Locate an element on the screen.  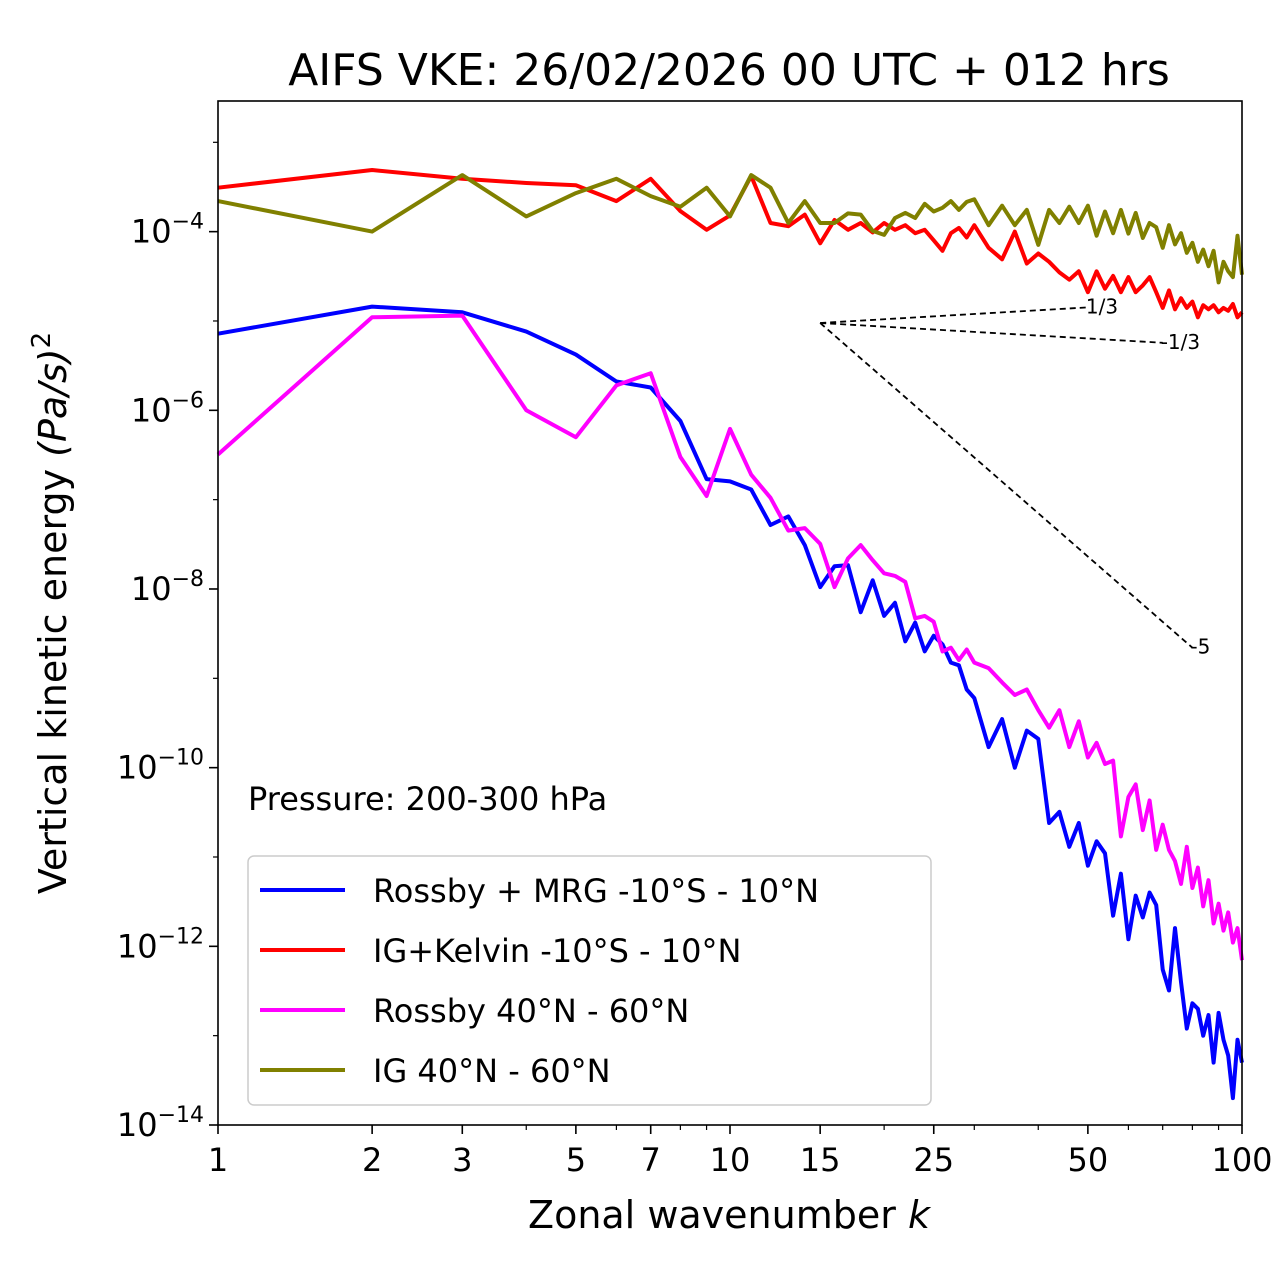
x-tick-label: 15 is located at coordinates (820, 1160).